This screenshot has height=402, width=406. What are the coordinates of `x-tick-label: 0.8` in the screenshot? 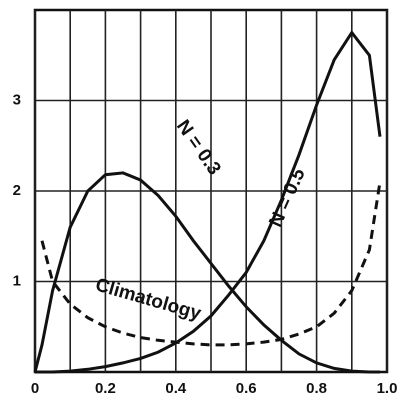 It's located at (316, 388).